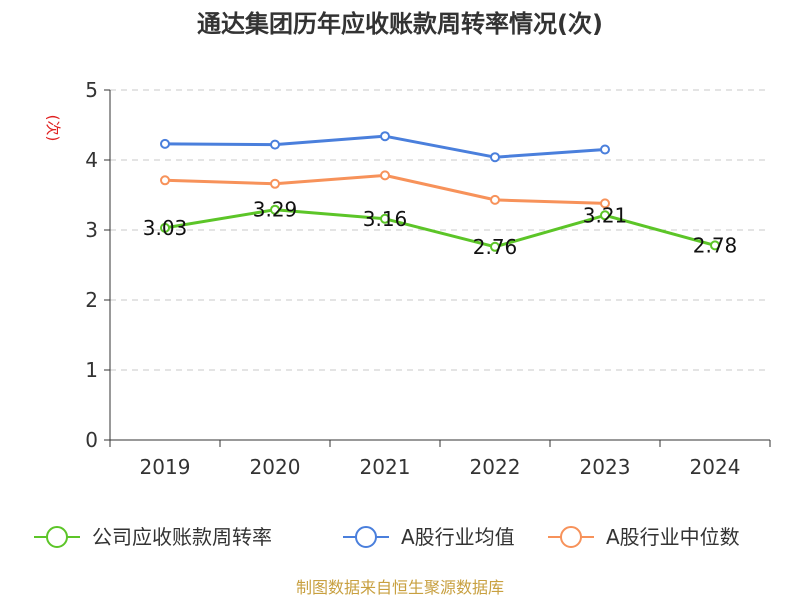 Image resolution: width=800 pixels, height=600 pixels. I want to click on x-tick-label: 2022, so click(495, 467).